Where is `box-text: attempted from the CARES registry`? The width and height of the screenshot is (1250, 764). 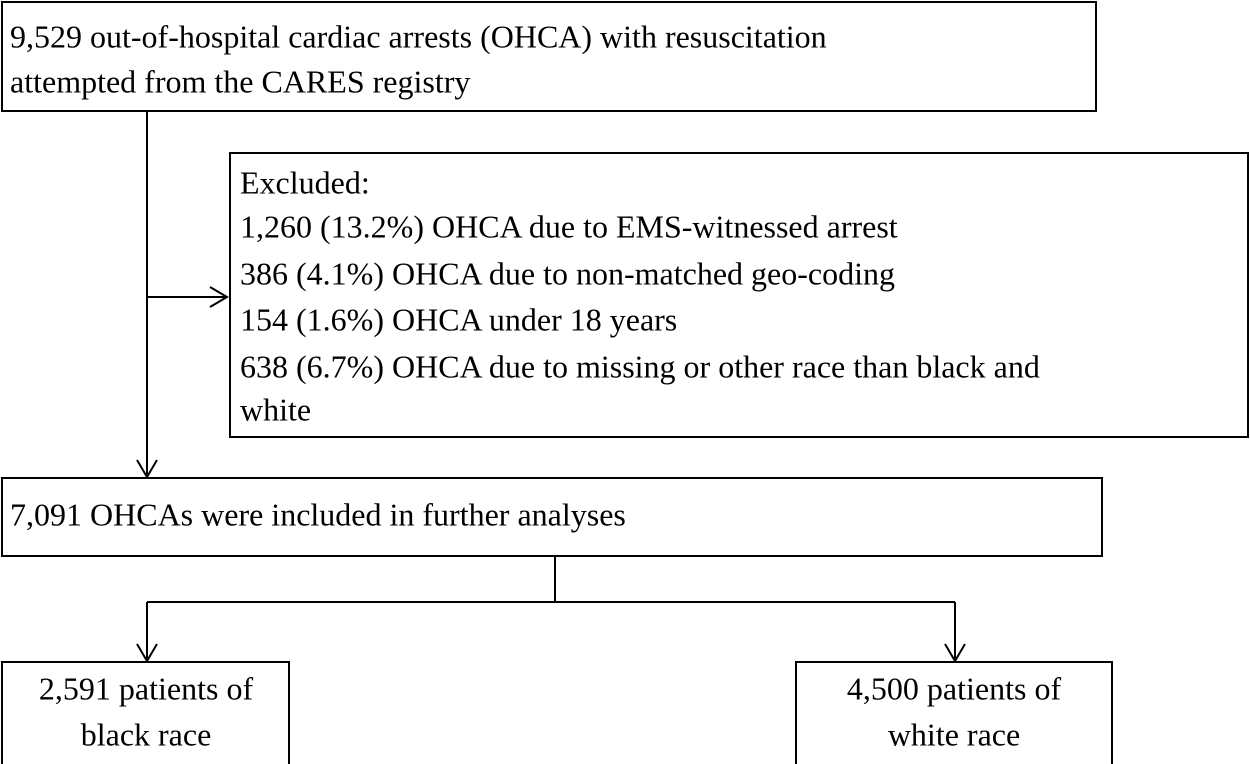
box-text: attempted from the CARES registry is located at coordinates (240, 81).